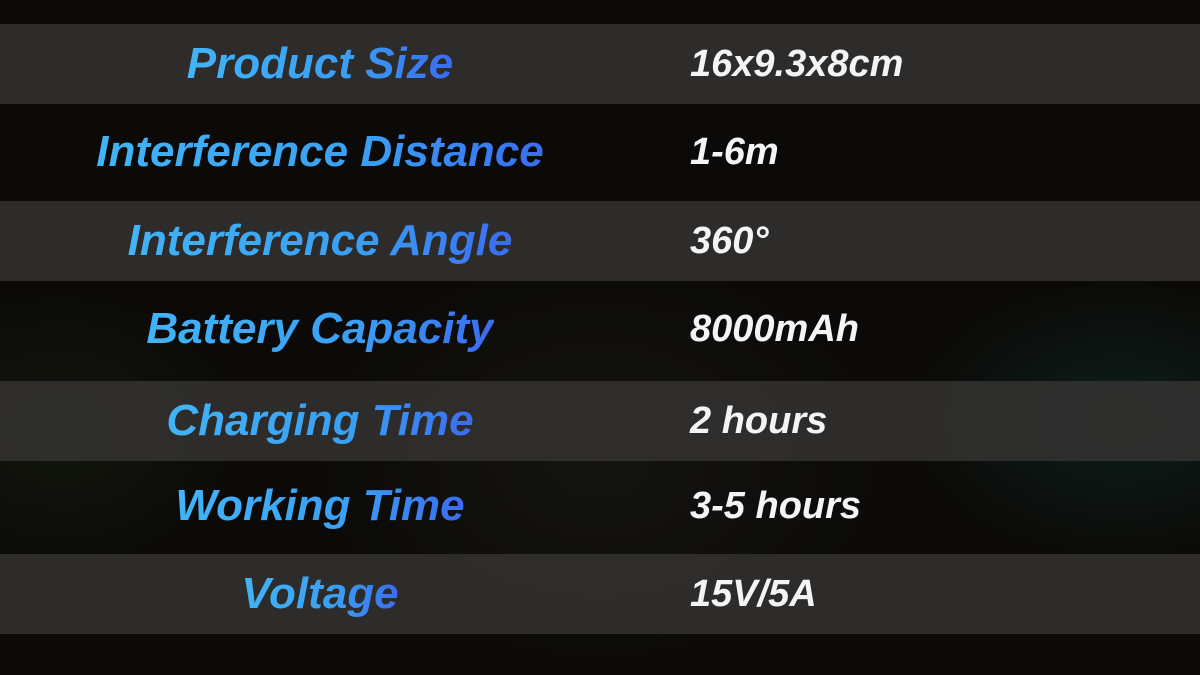  Describe the element at coordinates (774, 329) in the screenshot. I see `spec-value: 8000mAh` at that location.